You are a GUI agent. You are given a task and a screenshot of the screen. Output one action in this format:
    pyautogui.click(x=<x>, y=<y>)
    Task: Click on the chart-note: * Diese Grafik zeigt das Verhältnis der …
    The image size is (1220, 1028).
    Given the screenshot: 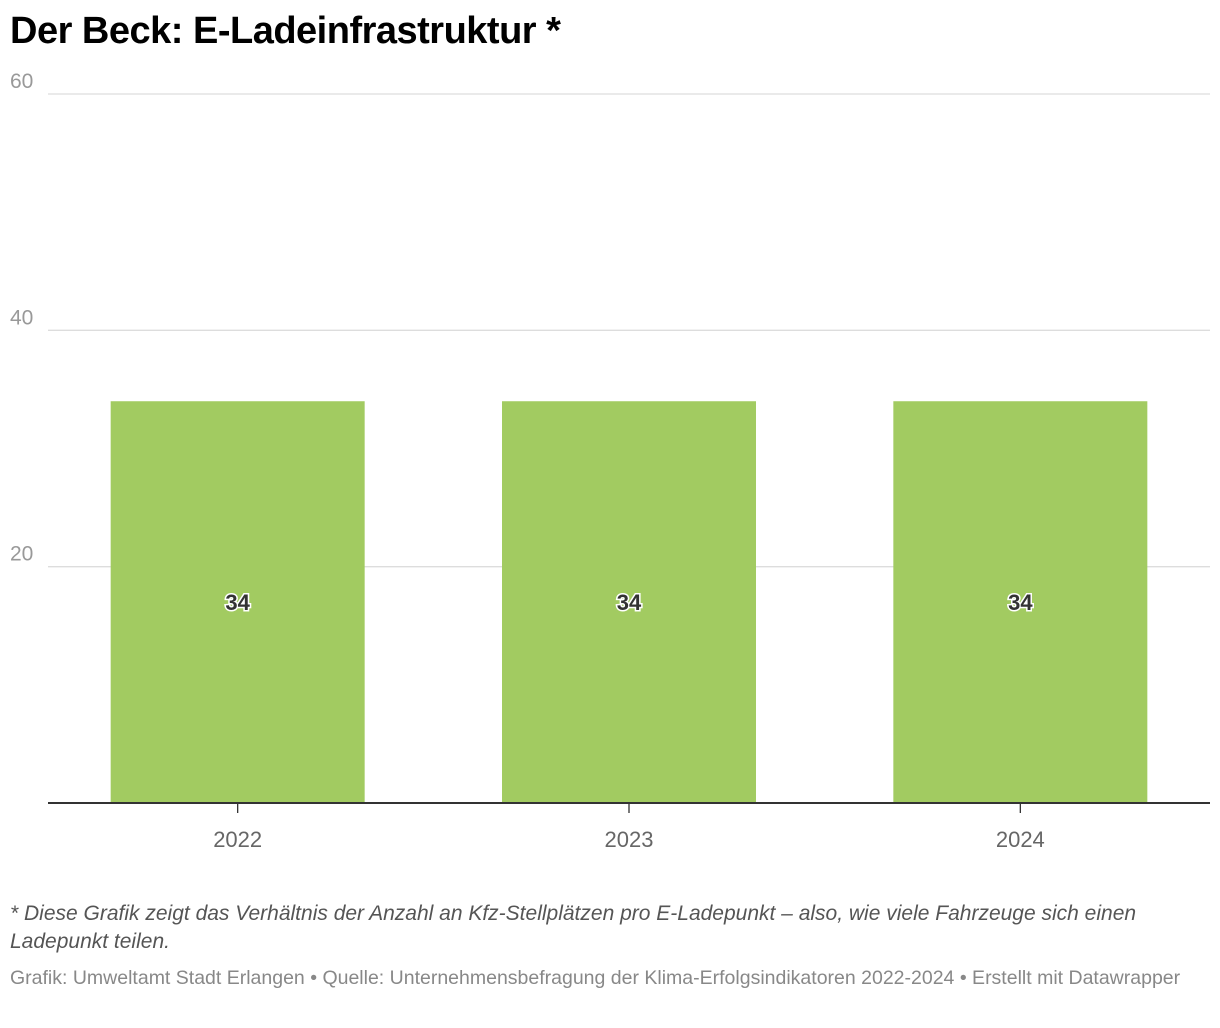 What is the action you would take?
    pyautogui.click(x=573, y=927)
    